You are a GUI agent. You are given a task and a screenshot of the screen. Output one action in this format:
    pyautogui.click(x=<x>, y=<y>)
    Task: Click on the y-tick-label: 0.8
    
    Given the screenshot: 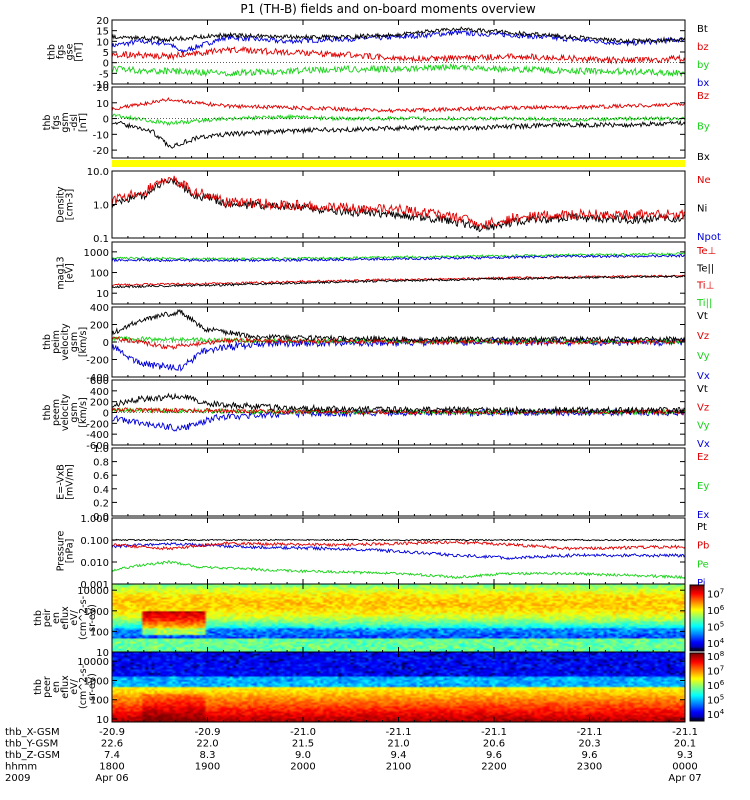 What is the action you would take?
    pyautogui.click(x=101, y=463)
    